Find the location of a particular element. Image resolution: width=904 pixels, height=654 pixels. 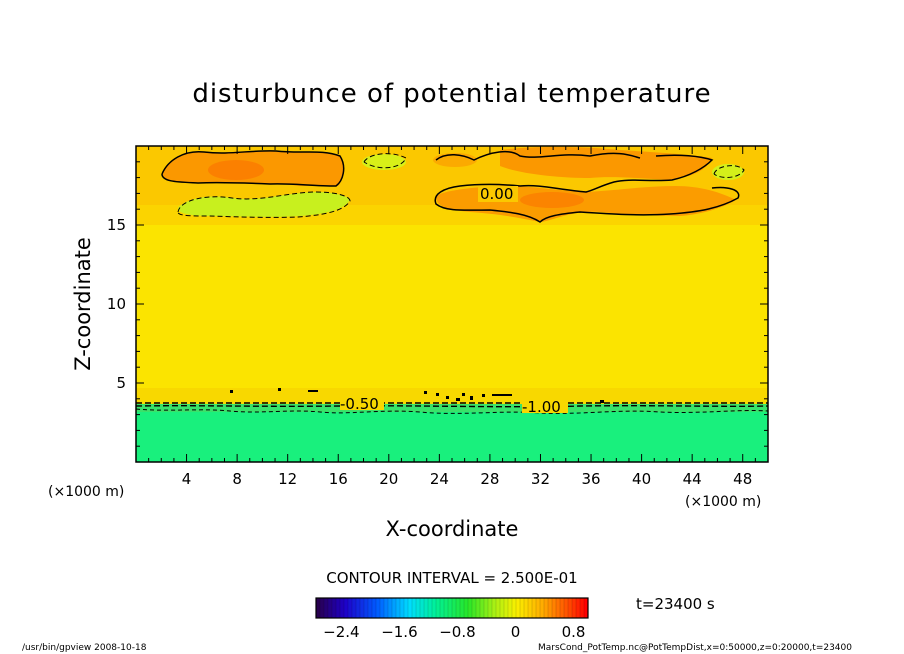

time-label: t=23400 s is located at coordinates (675, 604).